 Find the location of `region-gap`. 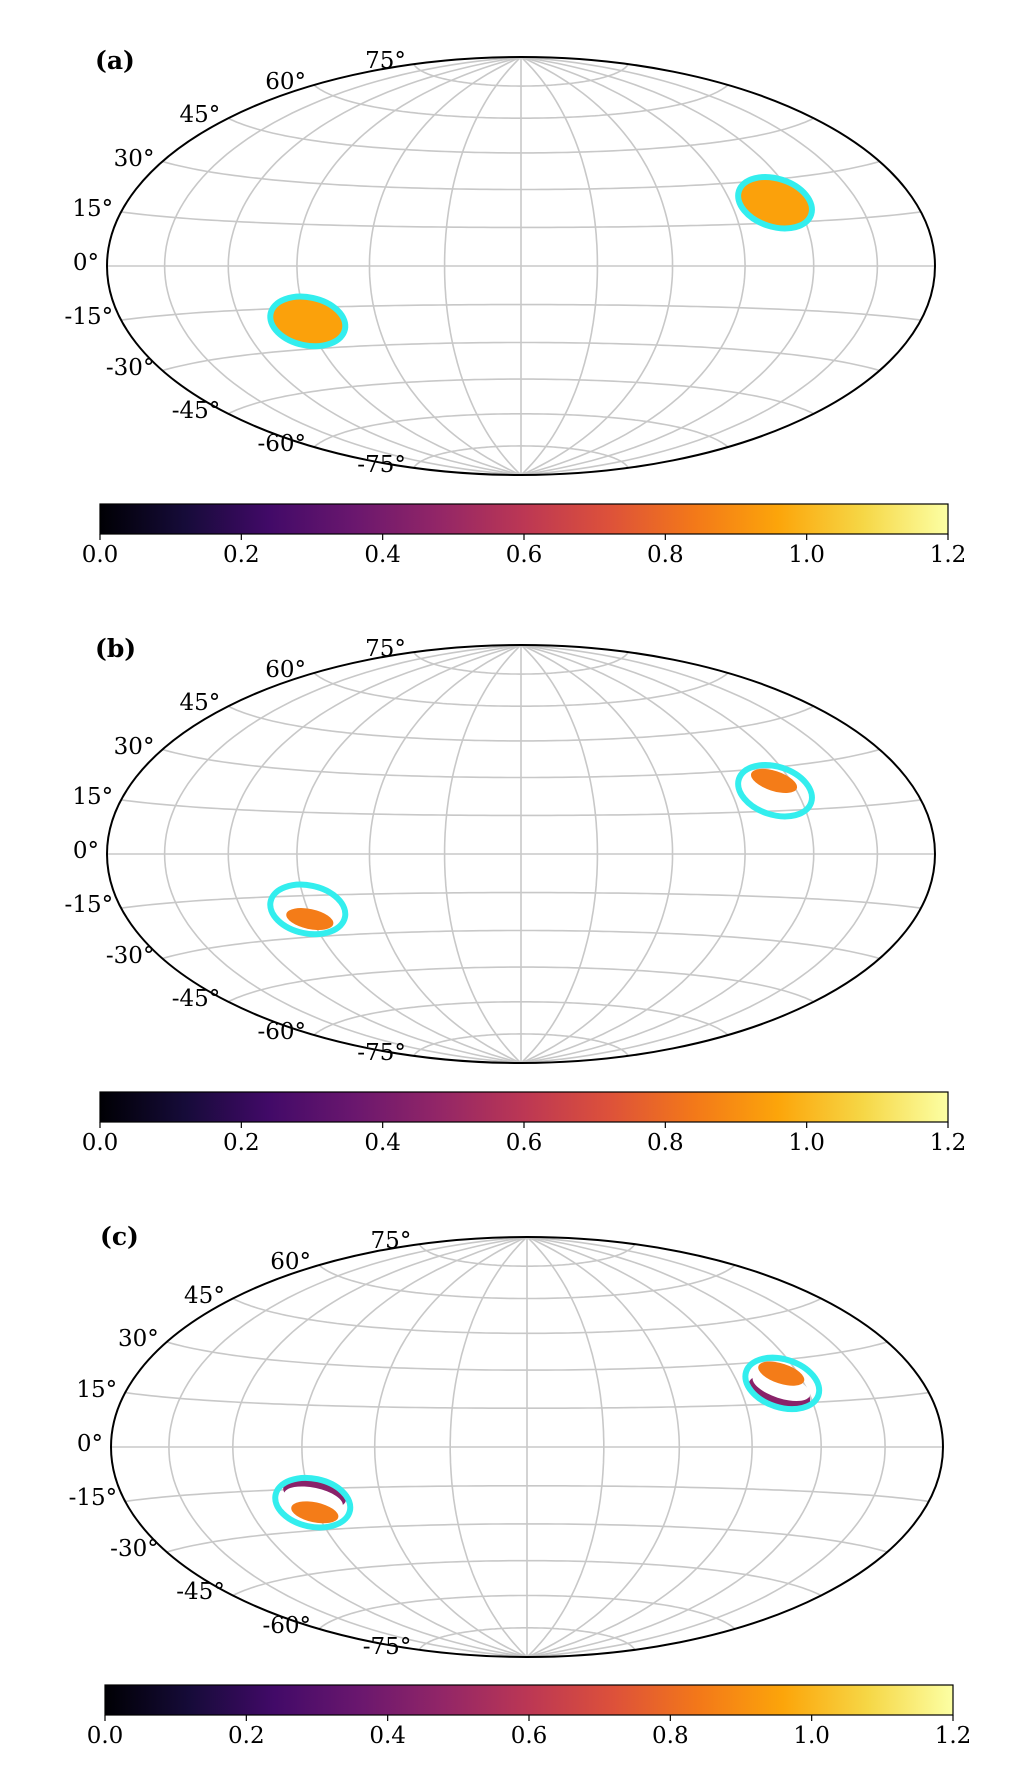

region-gap is located at coordinates (781, 1386).